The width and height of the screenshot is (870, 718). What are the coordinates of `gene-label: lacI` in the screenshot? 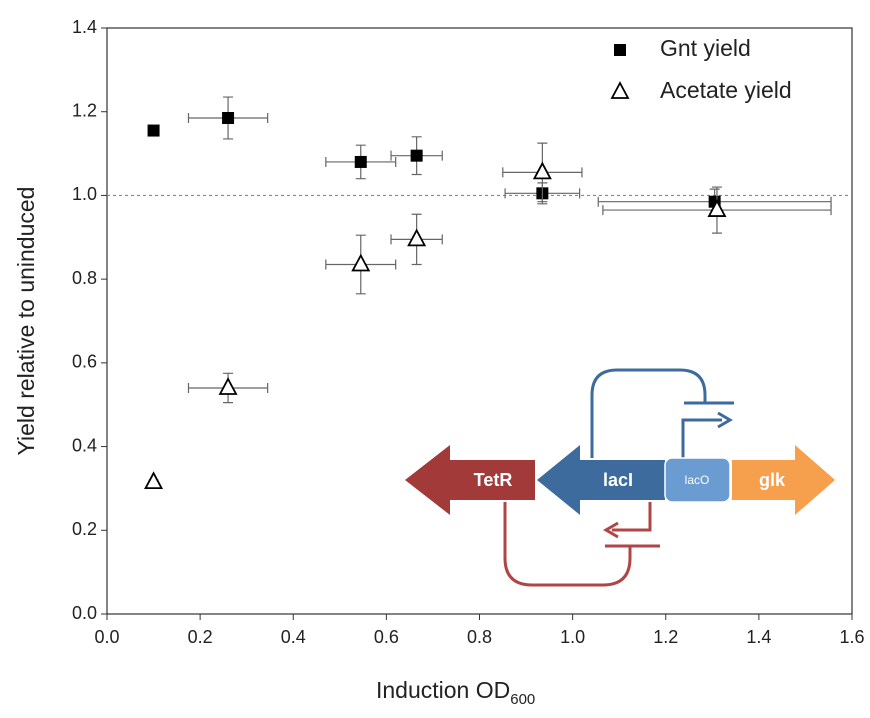 It's located at (618, 480).